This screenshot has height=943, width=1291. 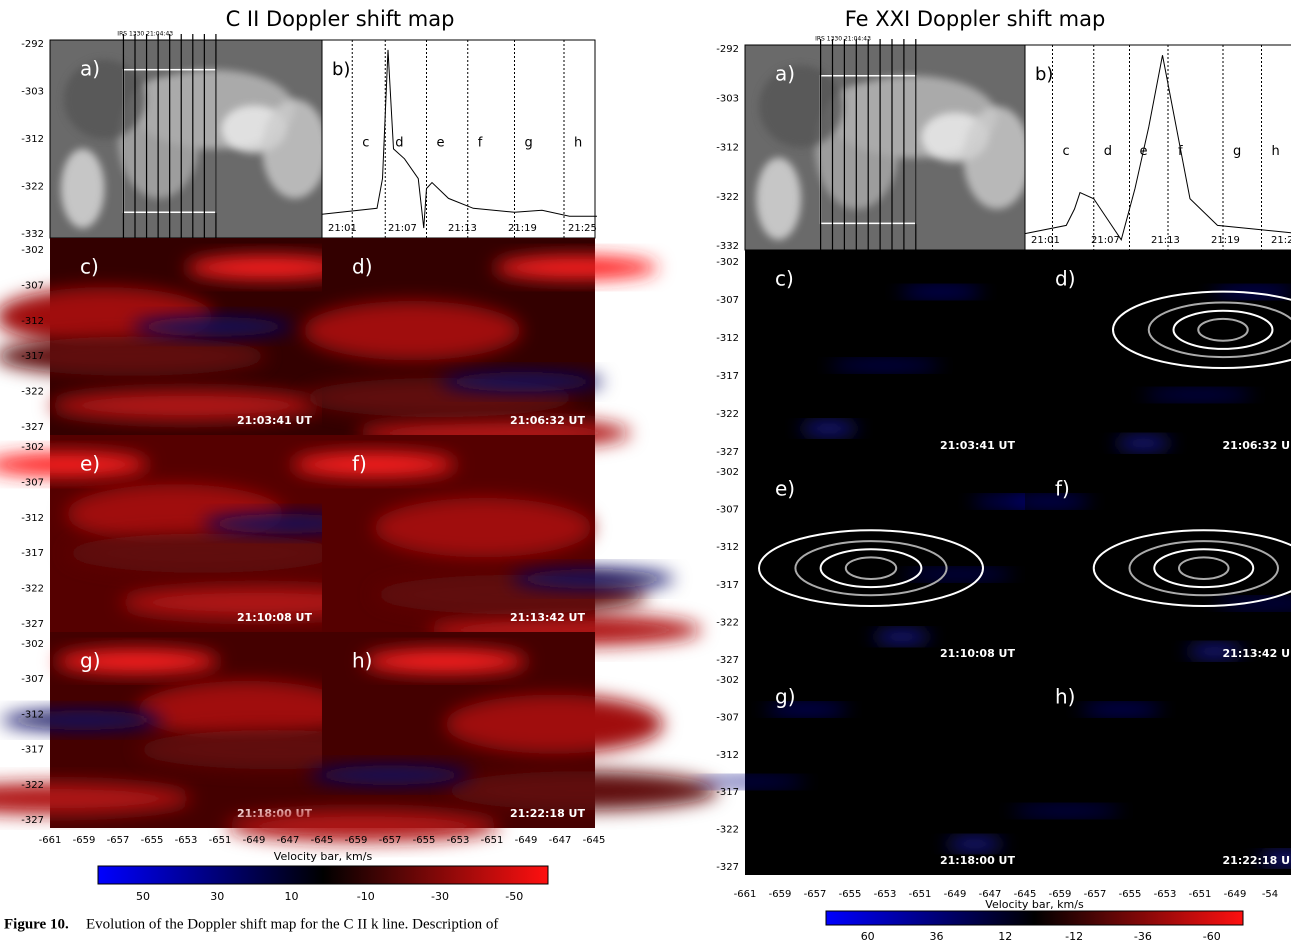 I want to click on timestamp: 21:22:18 U, so click(x=1256, y=860).